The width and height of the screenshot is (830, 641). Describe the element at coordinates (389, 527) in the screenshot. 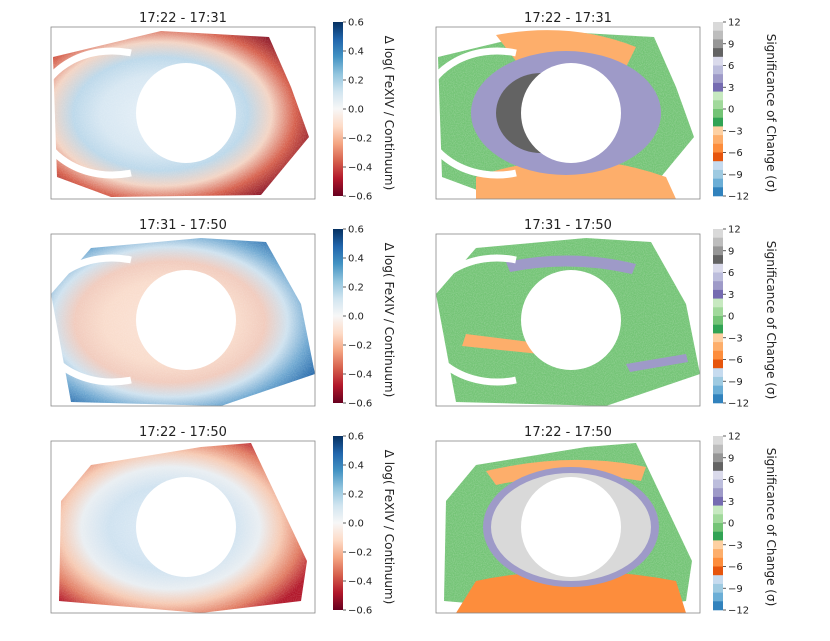

I see `colorbar-label: Δ log( FeXIV / Continuum)` at that location.